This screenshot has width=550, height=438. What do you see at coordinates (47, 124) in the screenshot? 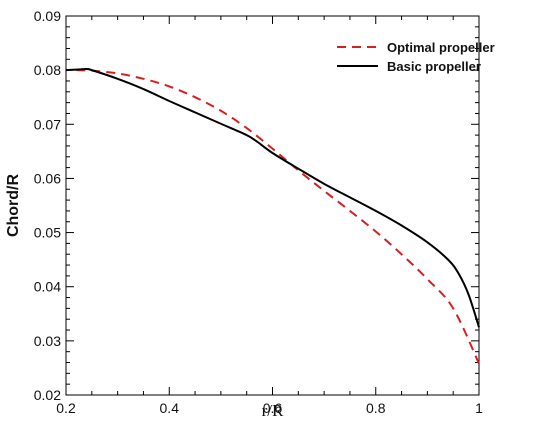
I see `y-tick-label: 0.07` at bounding box center [47, 124].